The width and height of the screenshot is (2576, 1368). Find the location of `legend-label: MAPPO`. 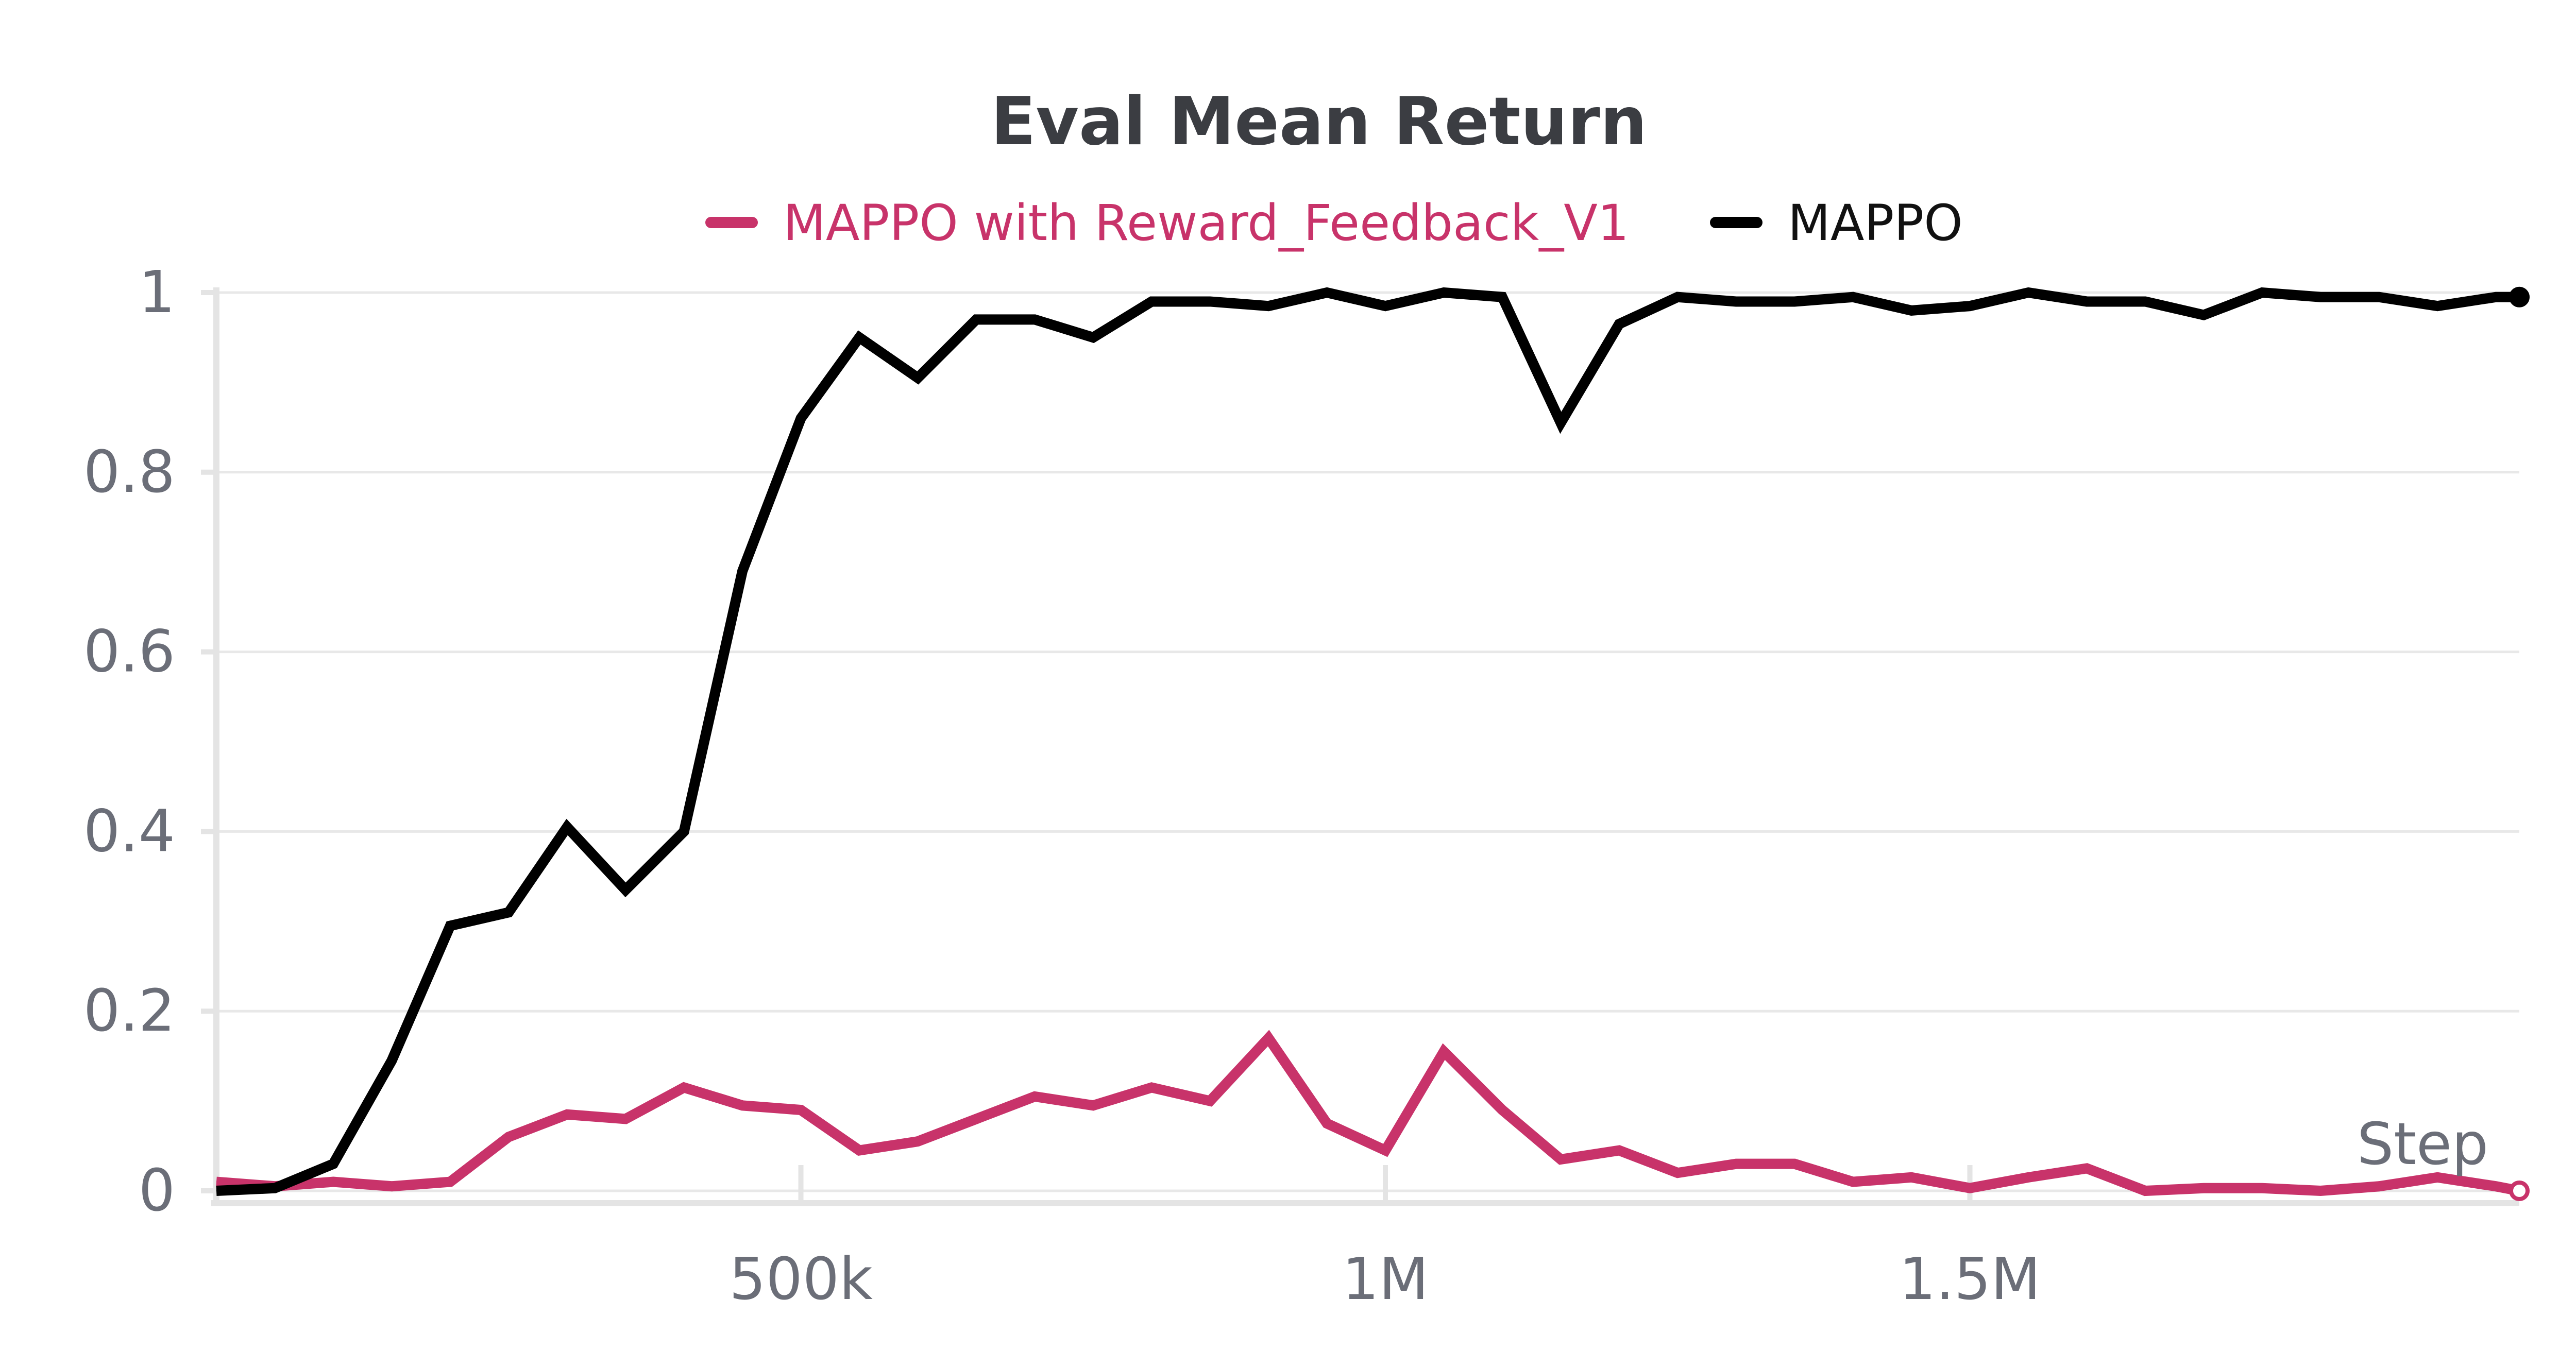

legend-label: MAPPO is located at coordinates (1875, 223).